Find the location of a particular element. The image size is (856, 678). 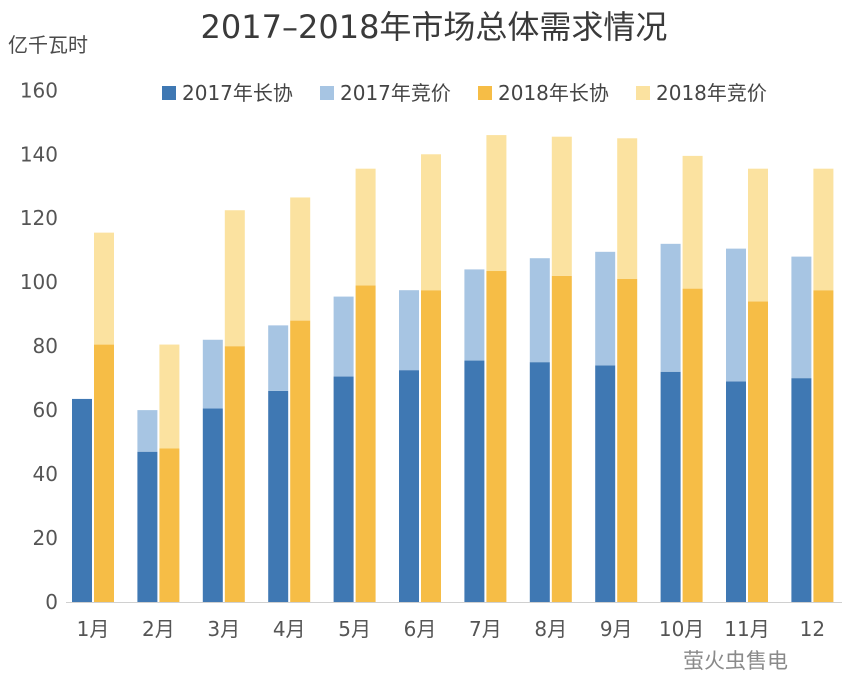

bar-2018年长协-1月 is located at coordinates (104, 473).